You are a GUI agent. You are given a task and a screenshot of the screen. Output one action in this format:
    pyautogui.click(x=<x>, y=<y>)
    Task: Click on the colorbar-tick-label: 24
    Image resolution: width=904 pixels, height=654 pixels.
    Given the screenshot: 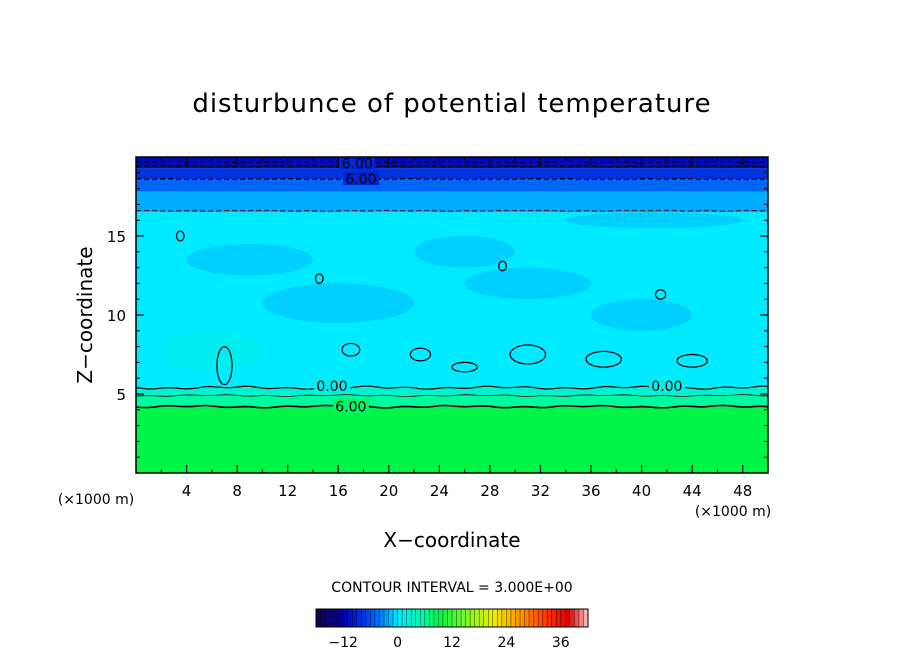 What is the action you would take?
    pyautogui.click(x=506, y=643)
    